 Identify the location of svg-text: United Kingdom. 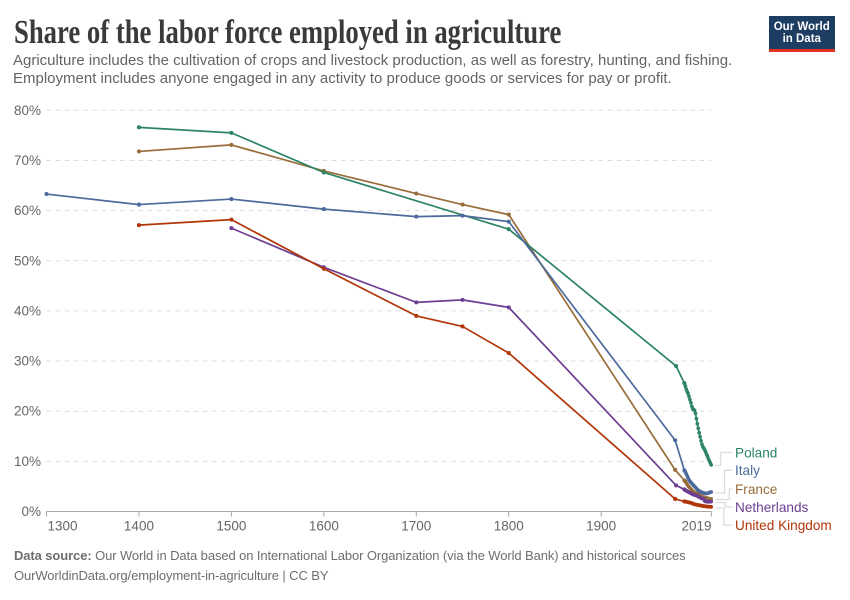
(783, 525).